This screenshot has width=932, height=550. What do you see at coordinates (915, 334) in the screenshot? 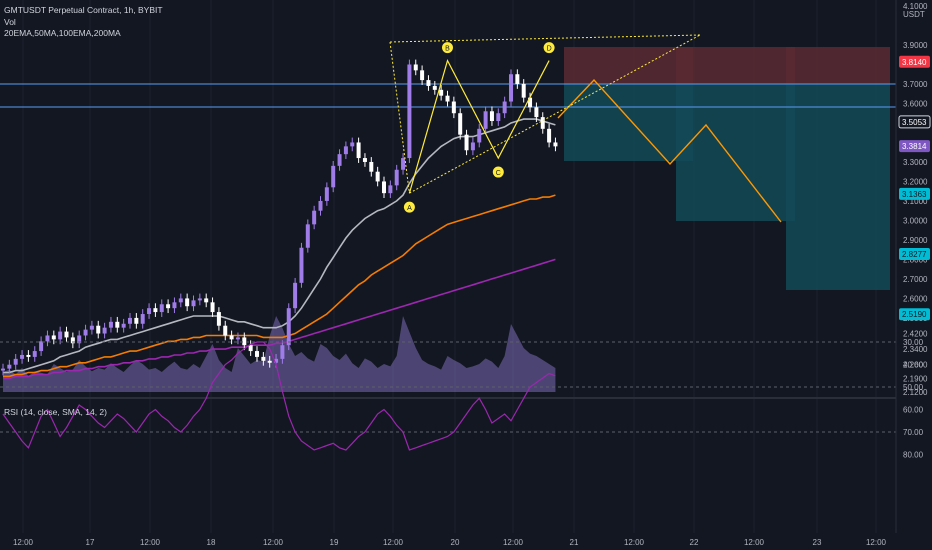
I see `y-tick-label: 2.4200` at bounding box center [915, 334].